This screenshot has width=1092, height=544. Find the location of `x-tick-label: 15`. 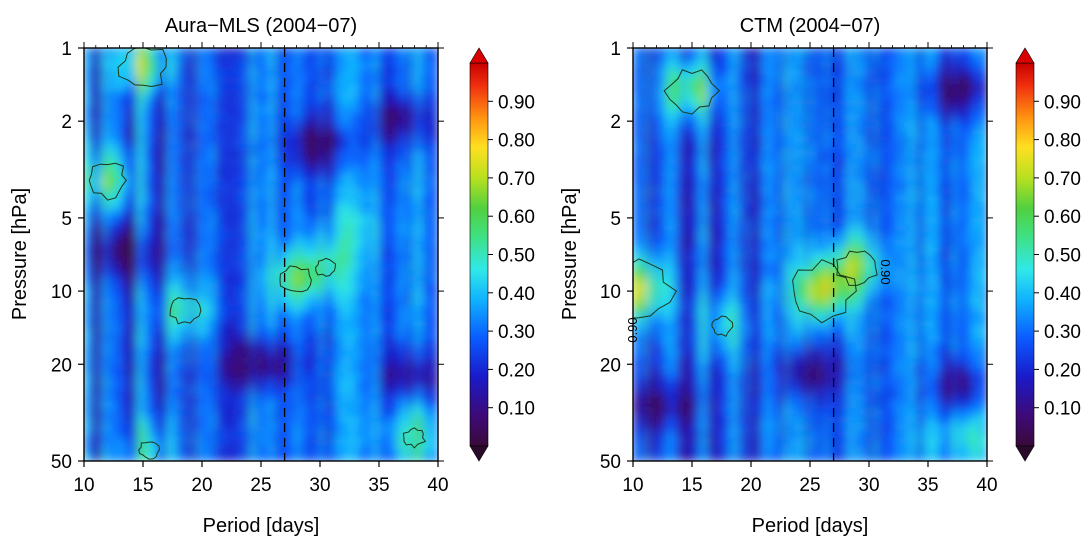

x-tick-label: 15 is located at coordinates (142, 485).